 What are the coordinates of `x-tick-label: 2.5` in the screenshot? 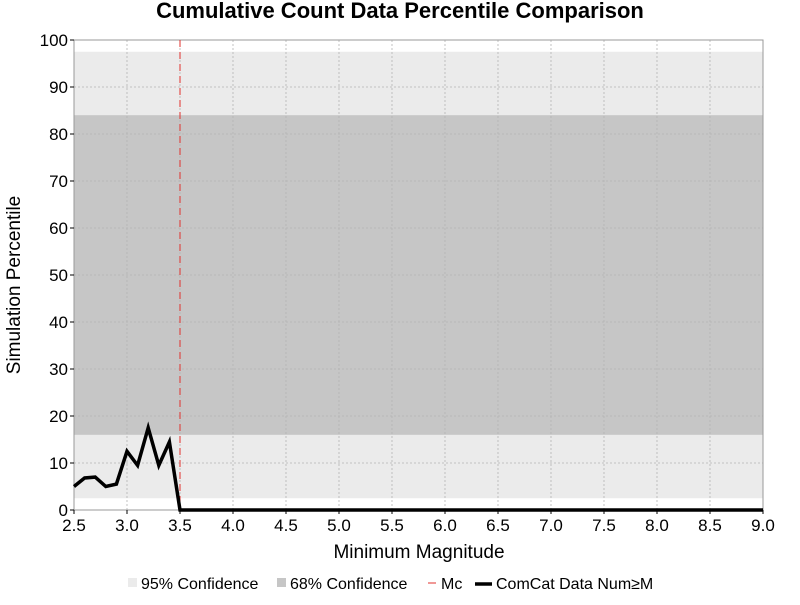 It's located at (74, 525).